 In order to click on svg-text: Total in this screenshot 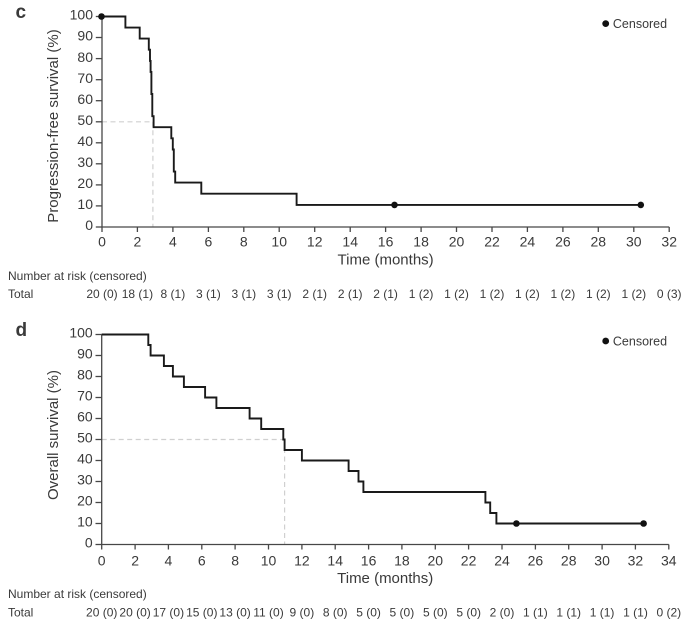, I will do `click(20, 613)`.